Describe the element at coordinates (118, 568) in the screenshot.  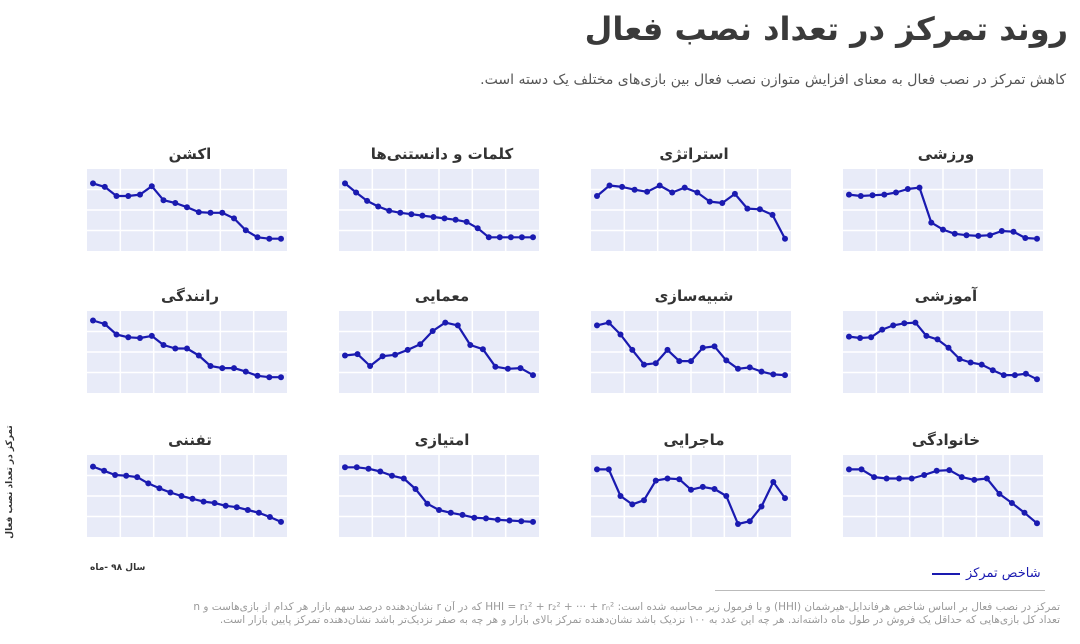
I see `x-axis-label: سال ۹۸ -ماه` at that location.